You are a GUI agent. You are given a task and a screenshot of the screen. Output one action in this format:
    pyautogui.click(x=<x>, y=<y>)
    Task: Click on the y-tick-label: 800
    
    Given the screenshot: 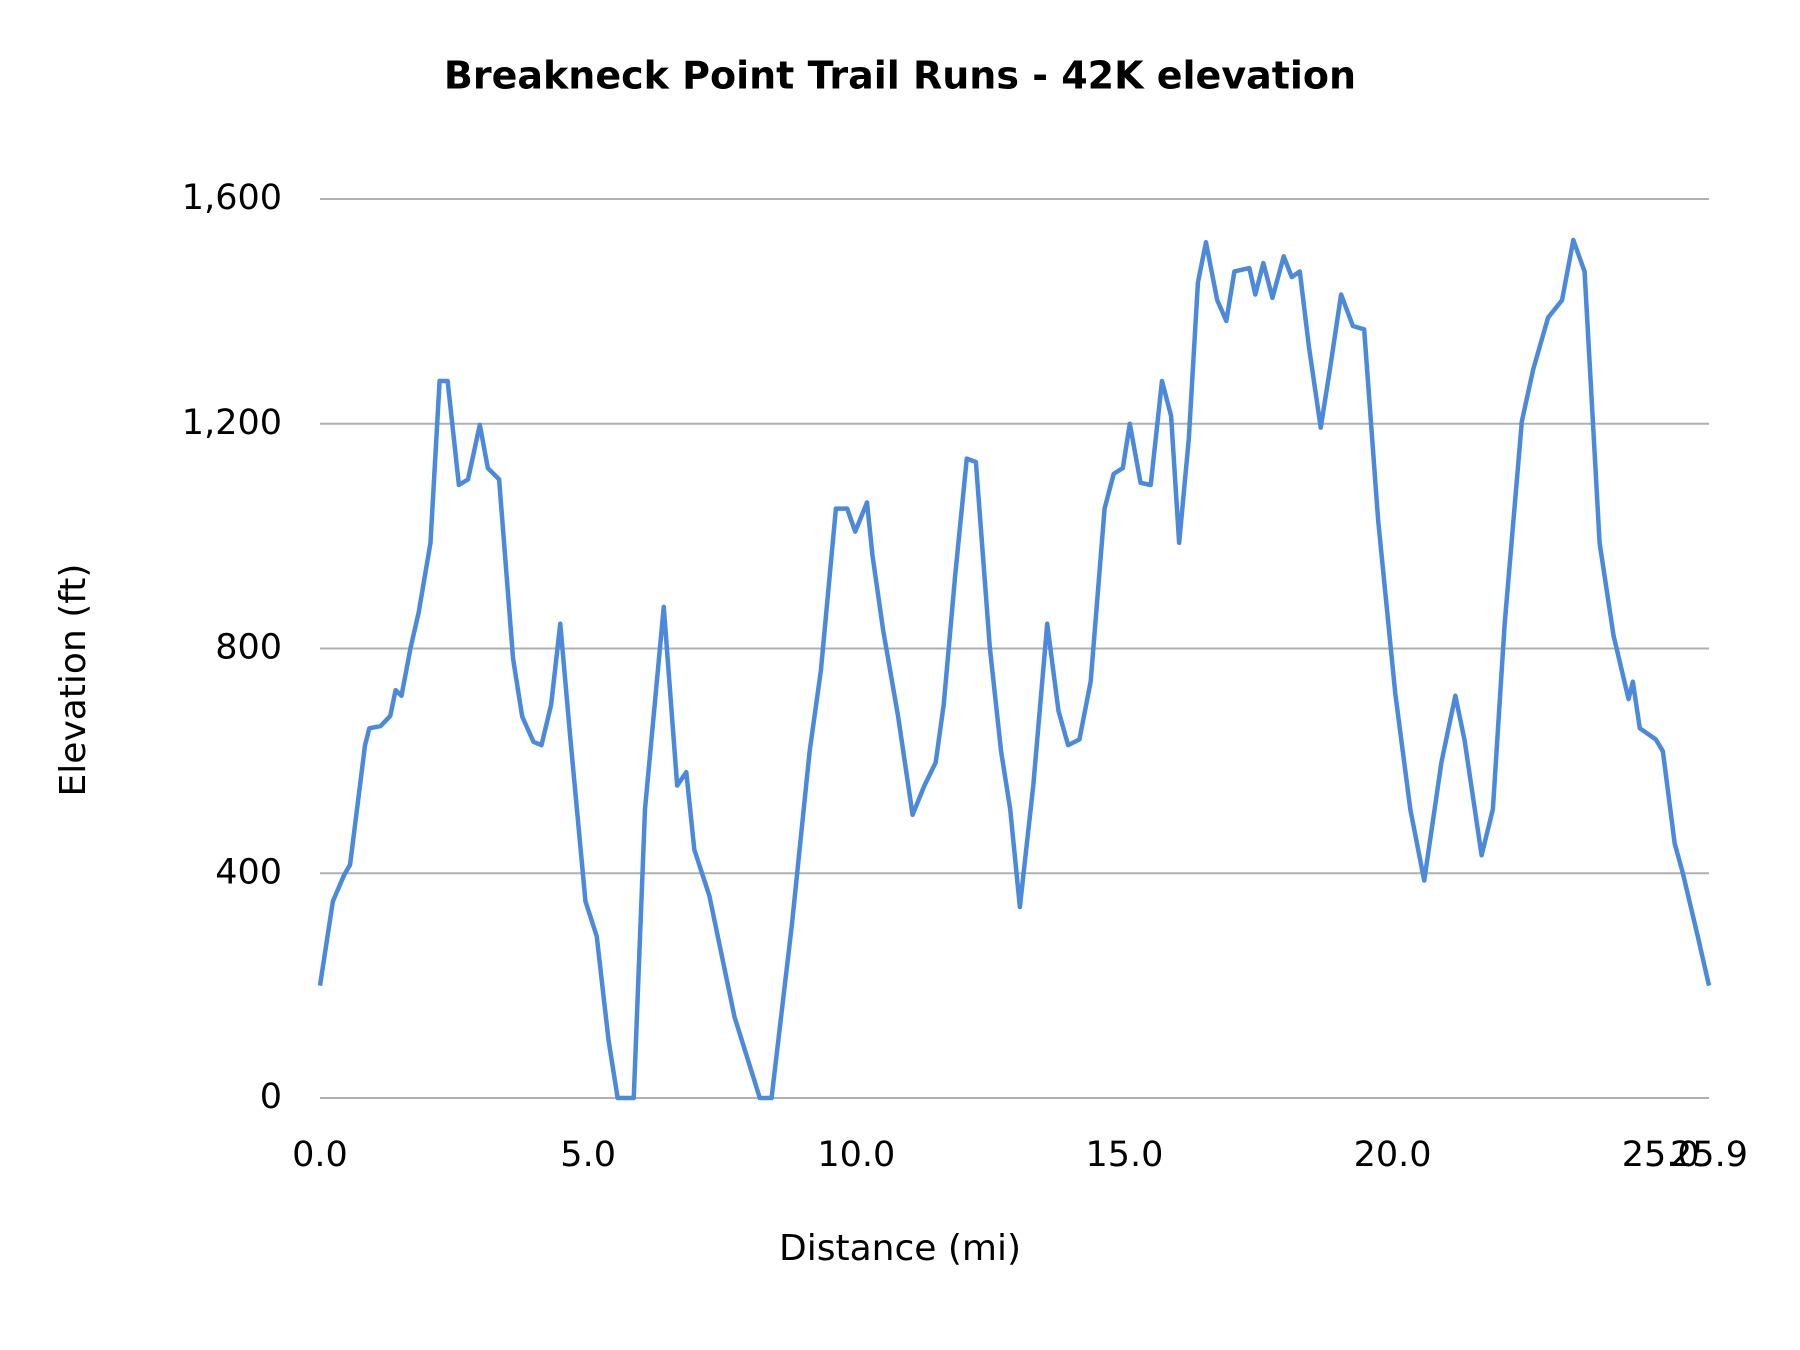 What is the action you would take?
    pyautogui.click(x=248, y=648)
    